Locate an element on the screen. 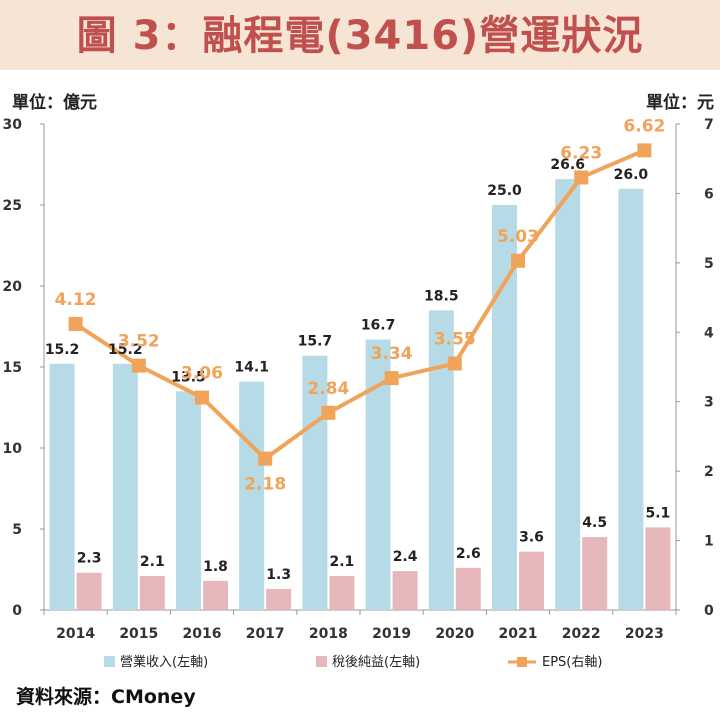 This screenshot has height=720, width=720. legend-net-income: 稅後純益(左軸) is located at coordinates (368, 662).